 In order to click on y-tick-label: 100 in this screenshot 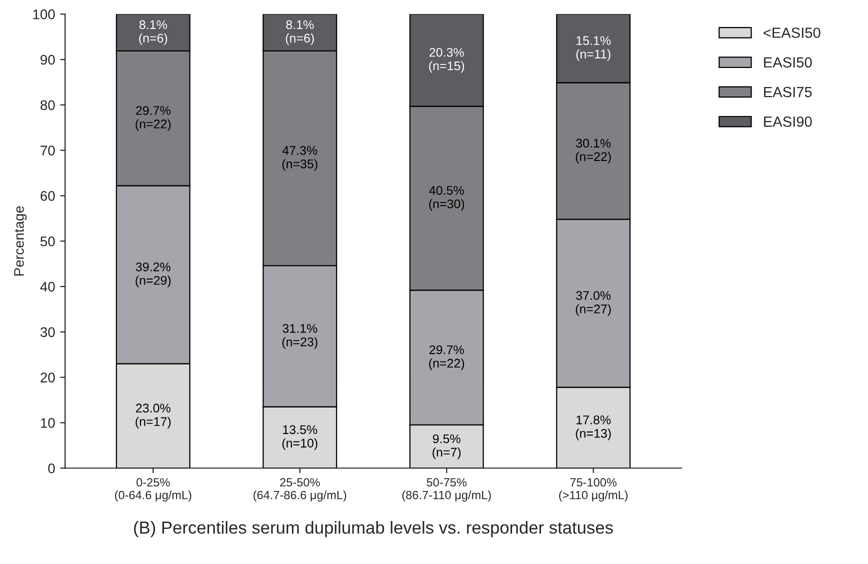, I will do `click(44, 14)`.